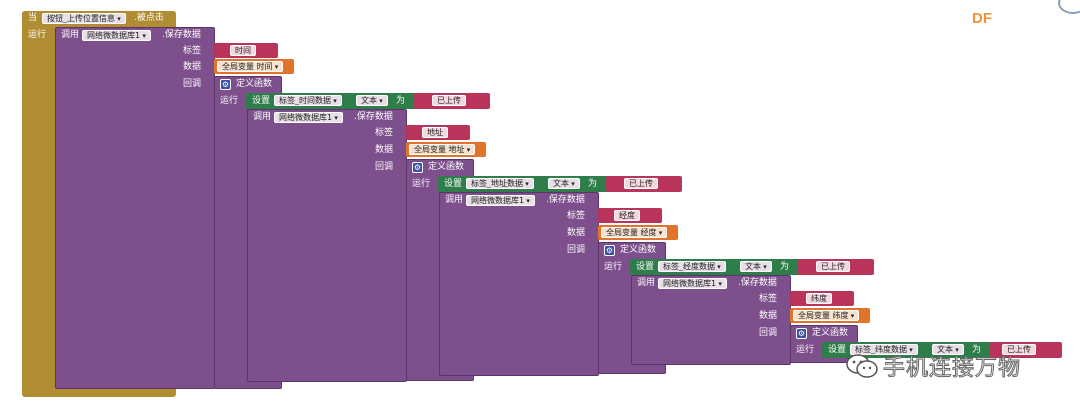 The width and height of the screenshot is (1080, 412). What do you see at coordinates (634, 232) in the screenshot?
I see `var-dropdown-3: 全局变量 经度` at bounding box center [634, 232].